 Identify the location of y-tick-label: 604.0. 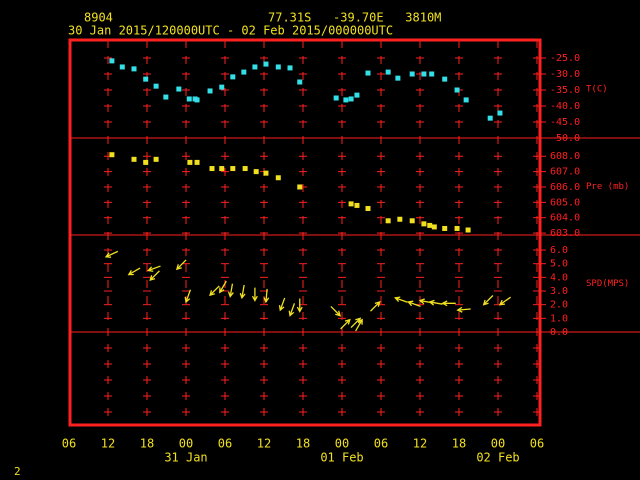
(565, 218).